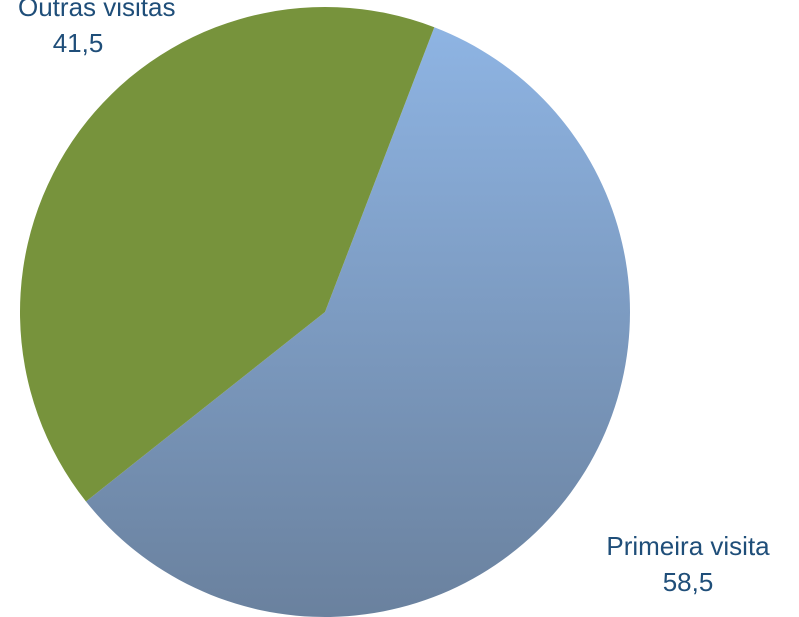 Image resolution: width=799 pixels, height=617 pixels. Describe the element at coordinates (688, 546) in the screenshot. I see `slice-category-label: Primeira visita` at that location.